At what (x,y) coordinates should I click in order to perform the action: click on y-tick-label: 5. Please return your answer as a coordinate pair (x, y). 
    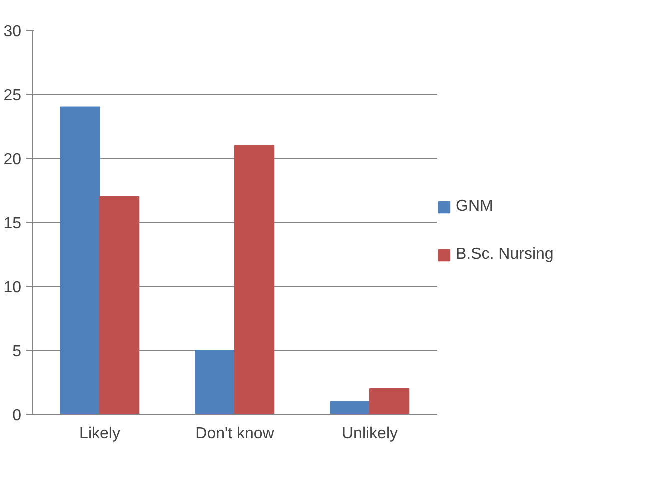
    Looking at the image, I should click on (17, 352).